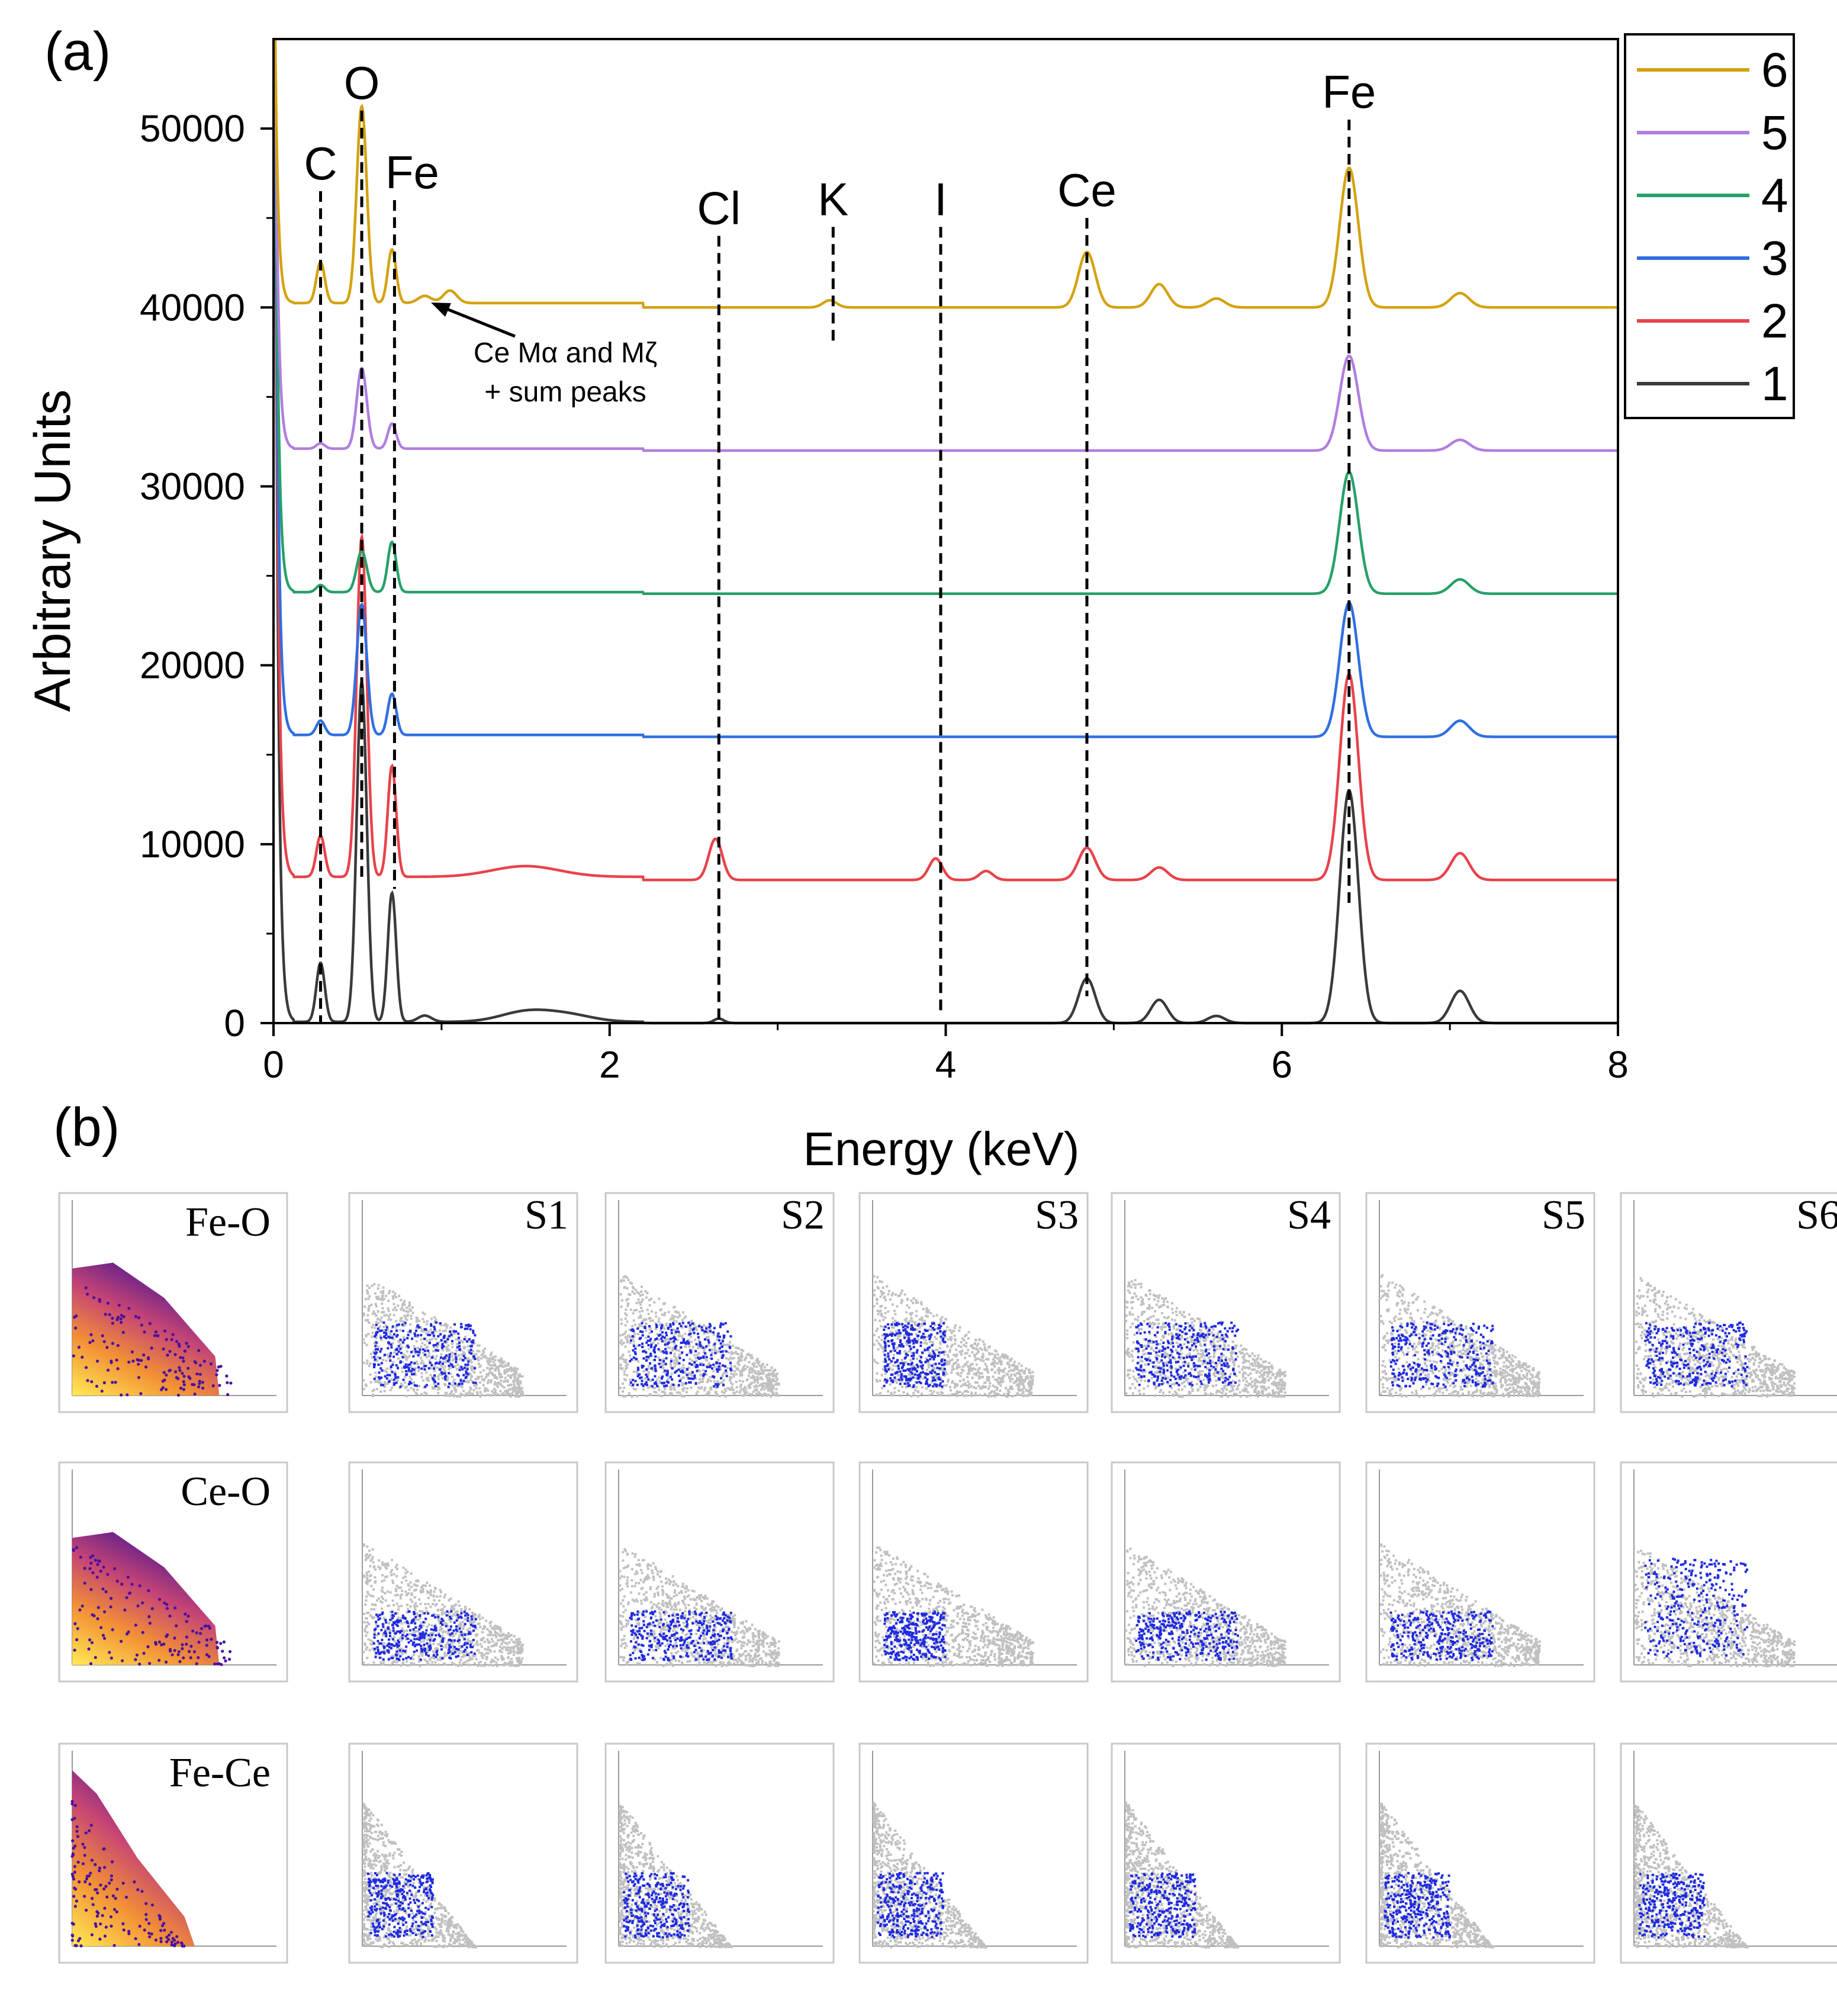  I want to click on marker-label-cl: Cl, so click(719, 208).